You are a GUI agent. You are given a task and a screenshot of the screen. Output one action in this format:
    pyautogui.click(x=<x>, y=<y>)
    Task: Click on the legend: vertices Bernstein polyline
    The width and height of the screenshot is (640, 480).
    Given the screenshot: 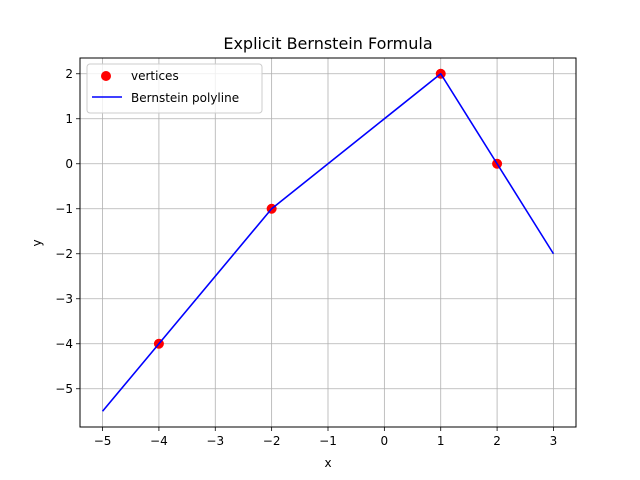 What is the action you would take?
    pyautogui.click(x=174, y=88)
    